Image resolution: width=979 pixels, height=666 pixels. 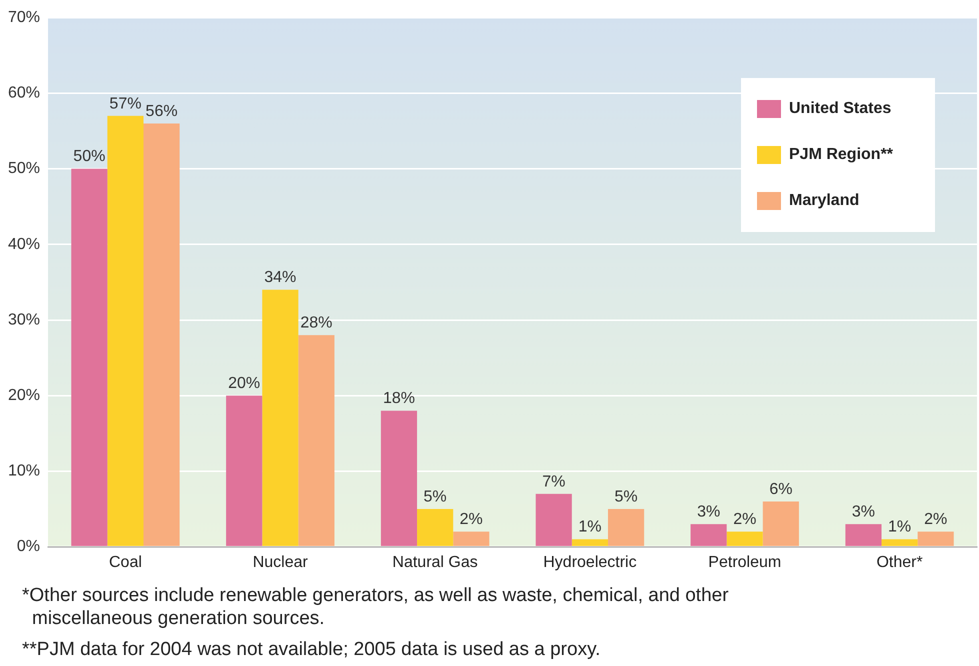 What do you see at coordinates (24, 244) in the screenshot?
I see `y-tick-label: 40%` at bounding box center [24, 244].